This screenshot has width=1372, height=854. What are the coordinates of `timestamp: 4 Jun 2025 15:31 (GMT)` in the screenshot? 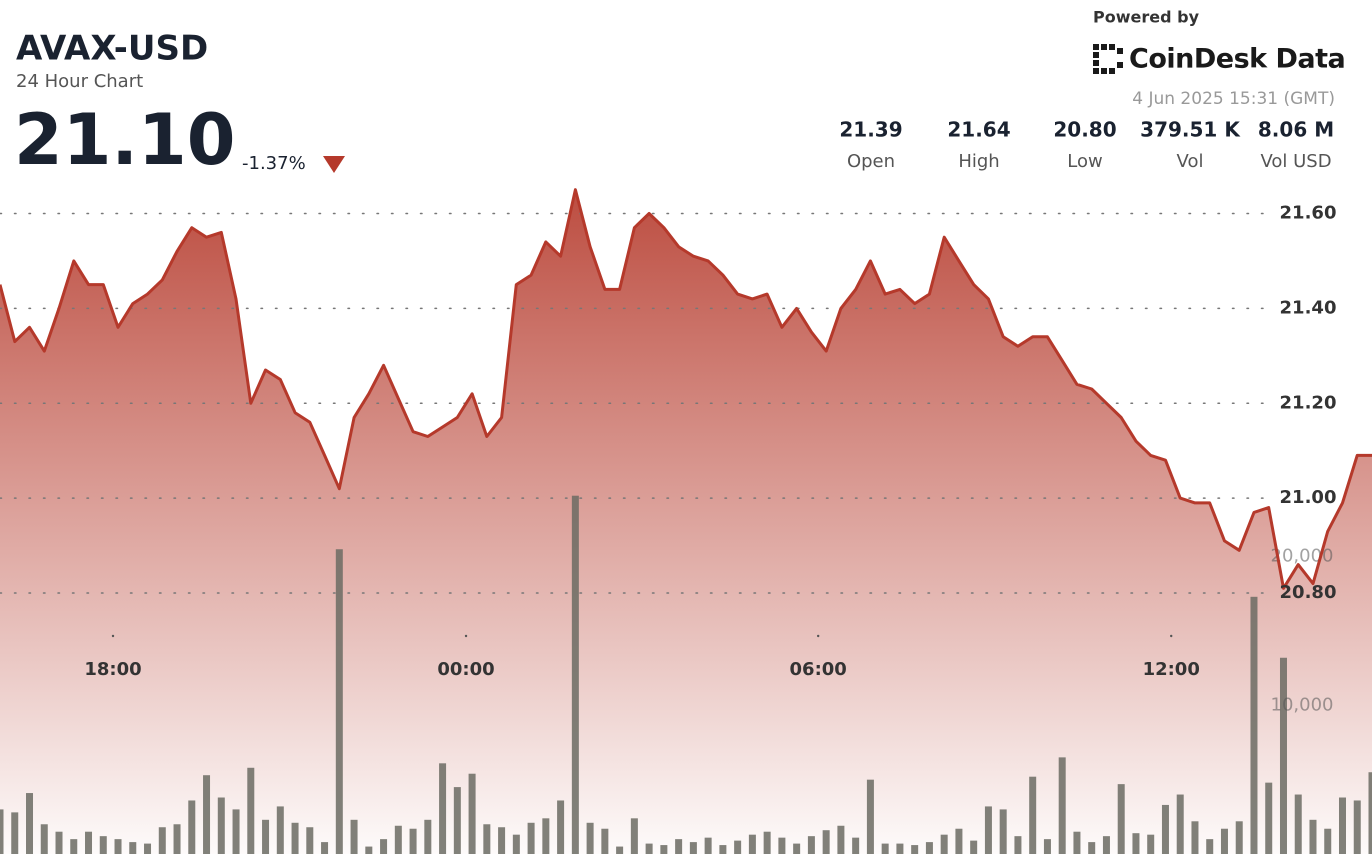 It's located at (1233, 99).